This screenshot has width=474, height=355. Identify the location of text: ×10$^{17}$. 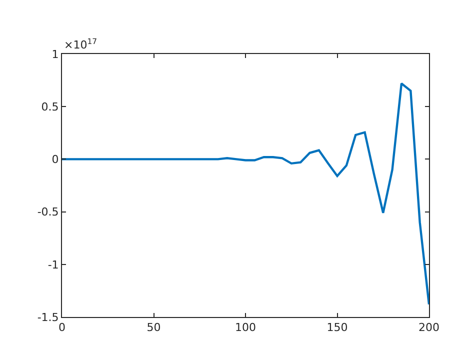
(81, 44).